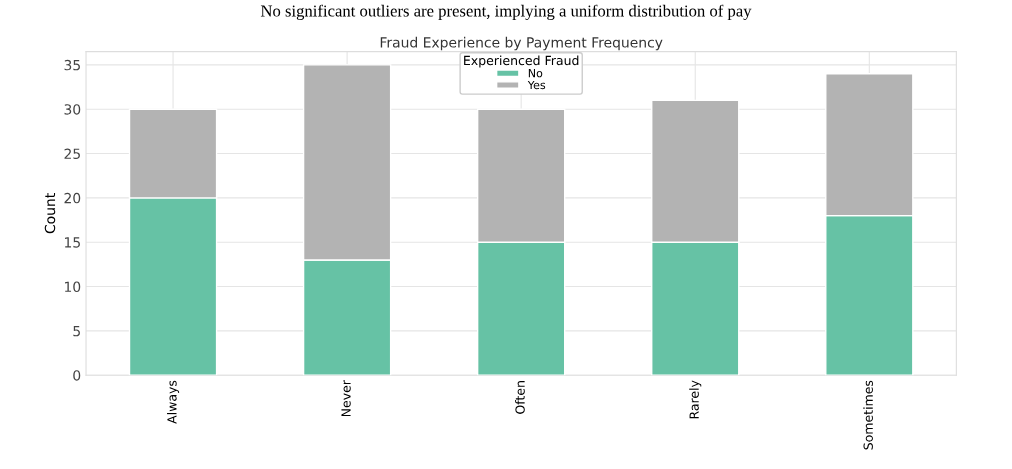  What do you see at coordinates (72, 65) in the screenshot?
I see `y-tick-label: 35` at bounding box center [72, 65].